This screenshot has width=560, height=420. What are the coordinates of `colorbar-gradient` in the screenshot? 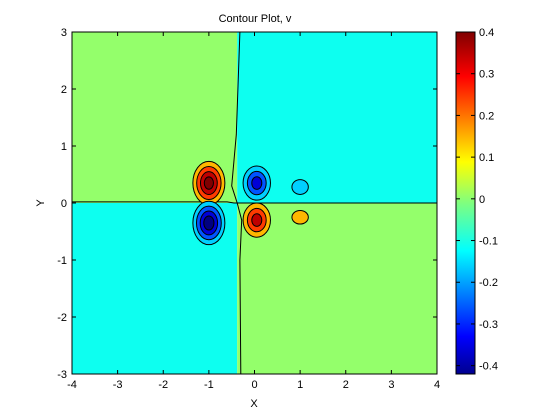 It's located at (465, 203).